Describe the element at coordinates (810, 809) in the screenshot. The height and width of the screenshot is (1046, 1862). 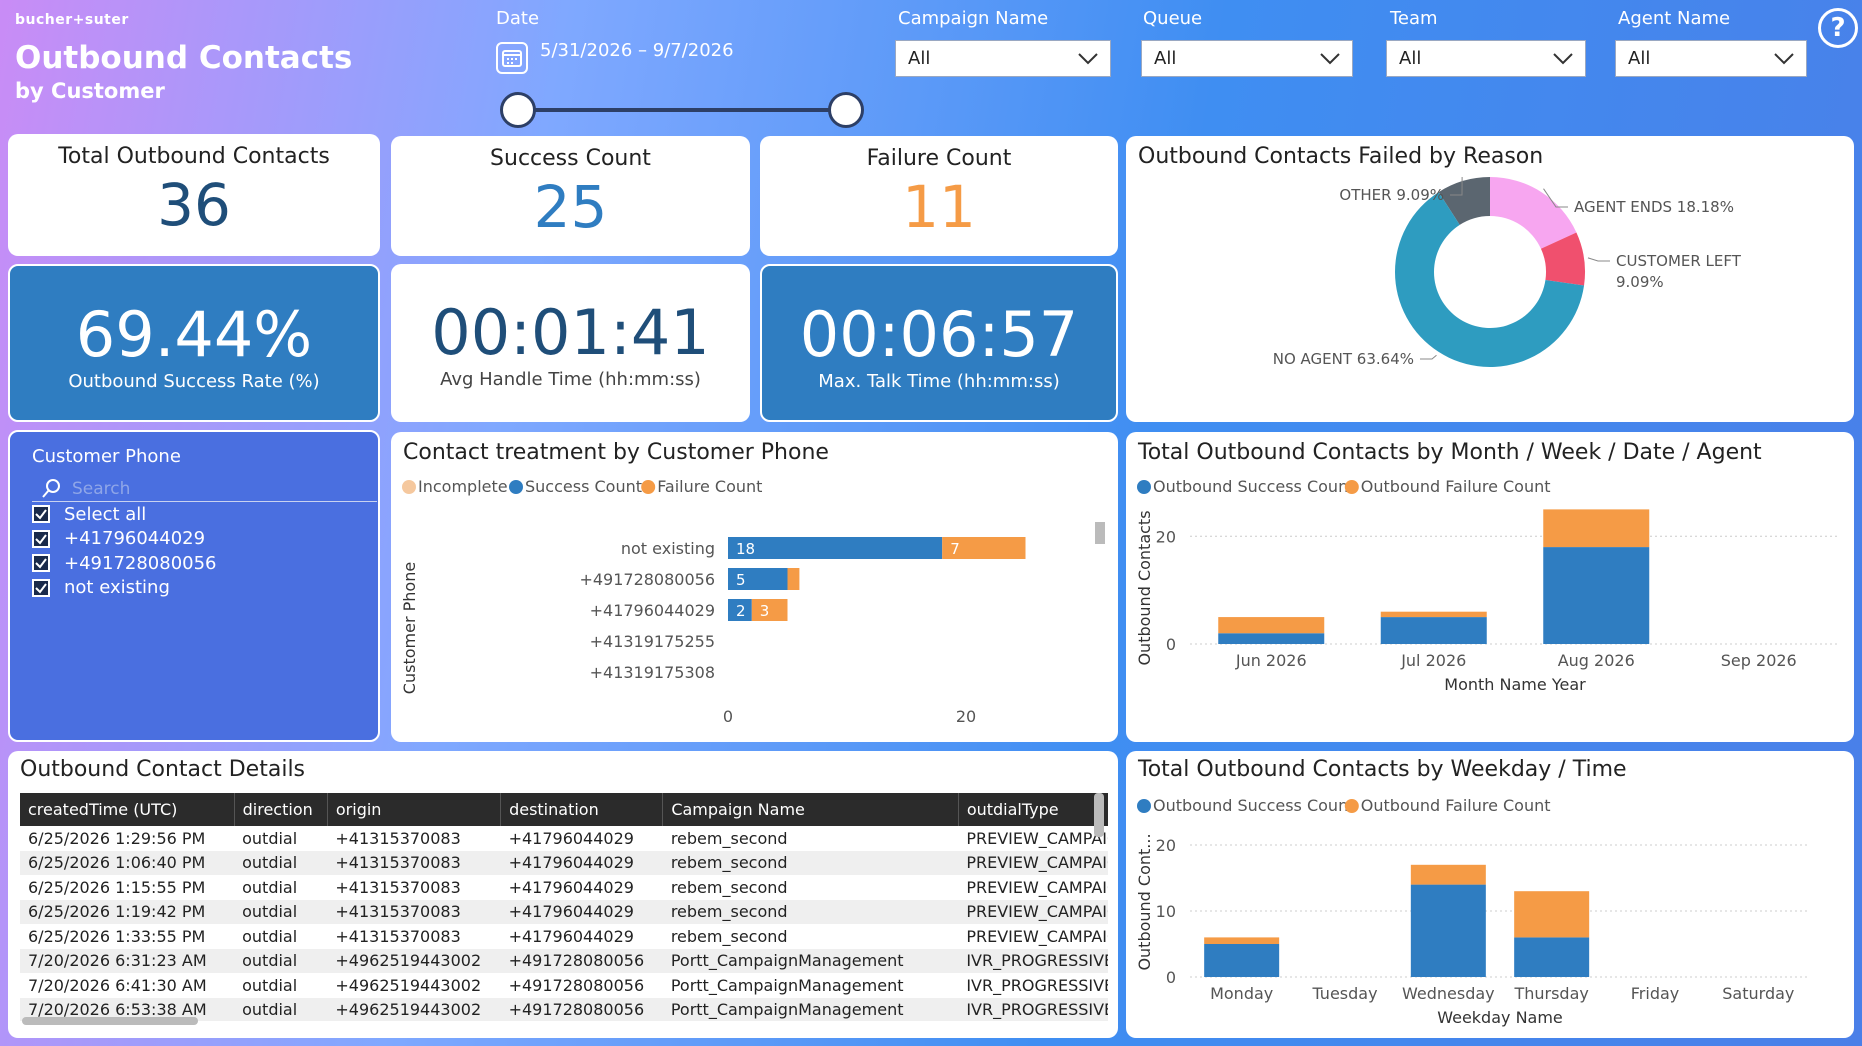
I see `column-header-campaign-name: Campaign Name` at that location.